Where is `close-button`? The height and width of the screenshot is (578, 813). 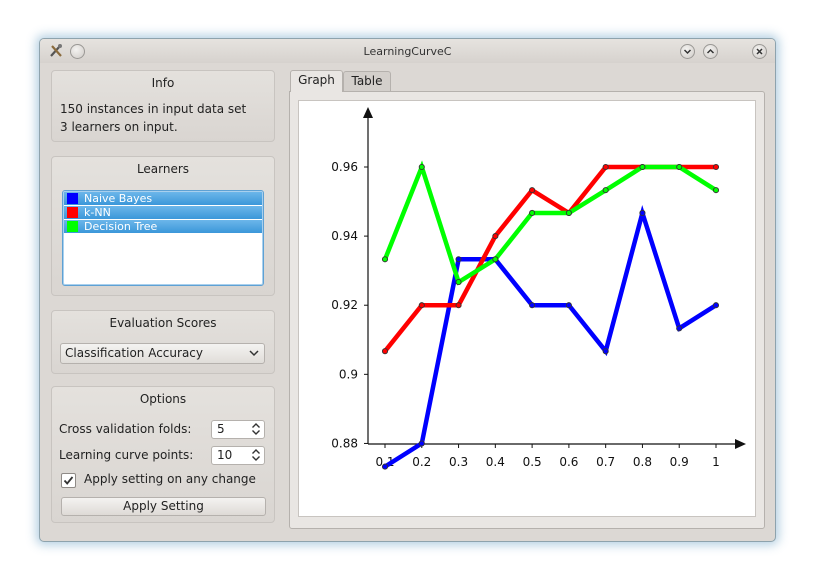
close-button is located at coordinates (759, 51).